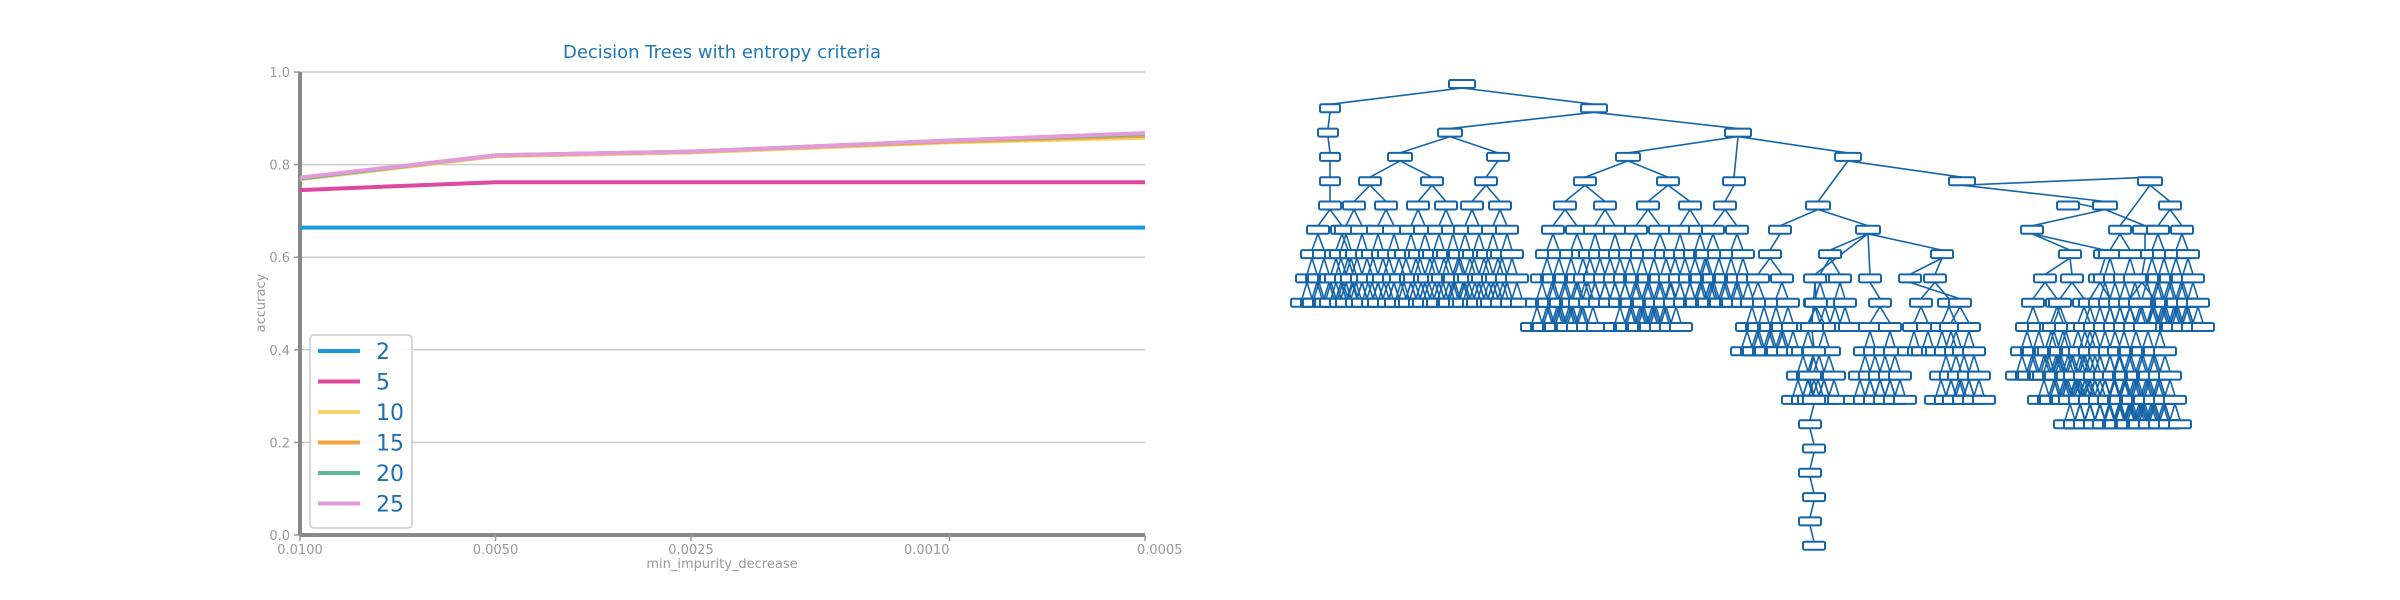  Describe the element at coordinates (279, 536) in the screenshot. I see `y-tick-label: 0.0` at that location.